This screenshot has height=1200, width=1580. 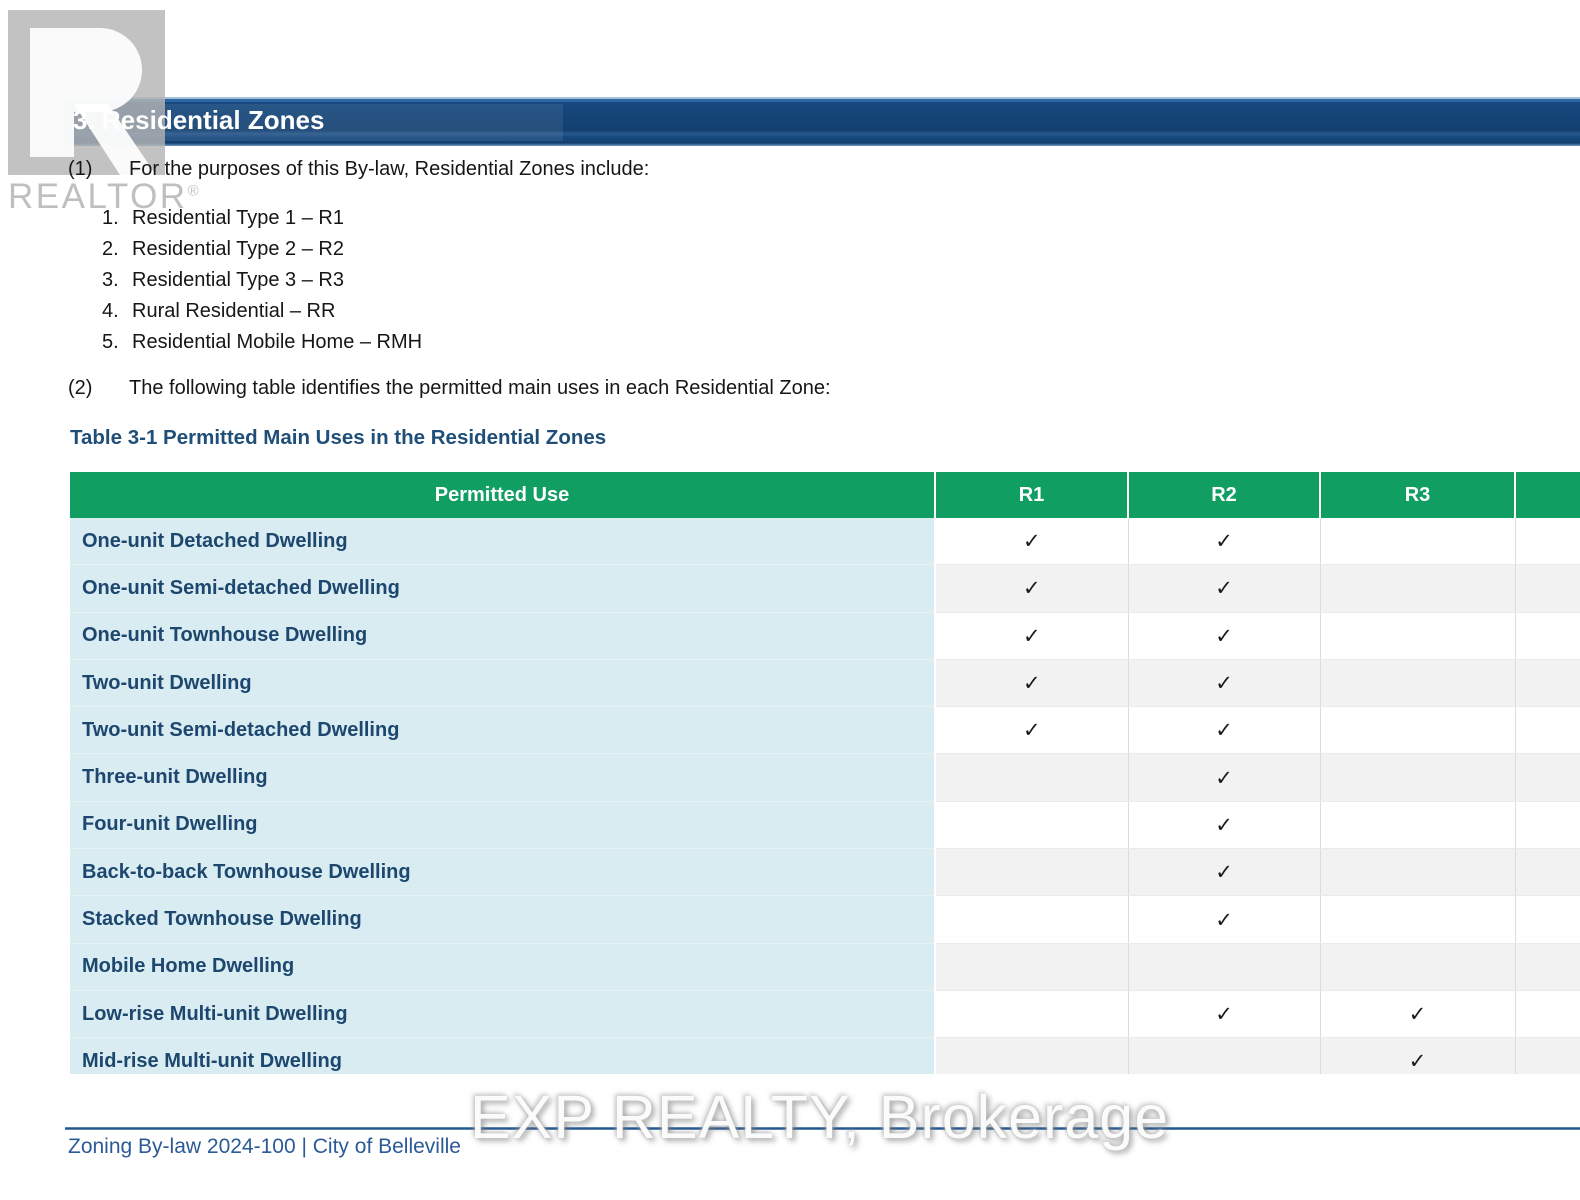 What do you see at coordinates (1032, 495) in the screenshot?
I see `column-header-r1: R1` at bounding box center [1032, 495].